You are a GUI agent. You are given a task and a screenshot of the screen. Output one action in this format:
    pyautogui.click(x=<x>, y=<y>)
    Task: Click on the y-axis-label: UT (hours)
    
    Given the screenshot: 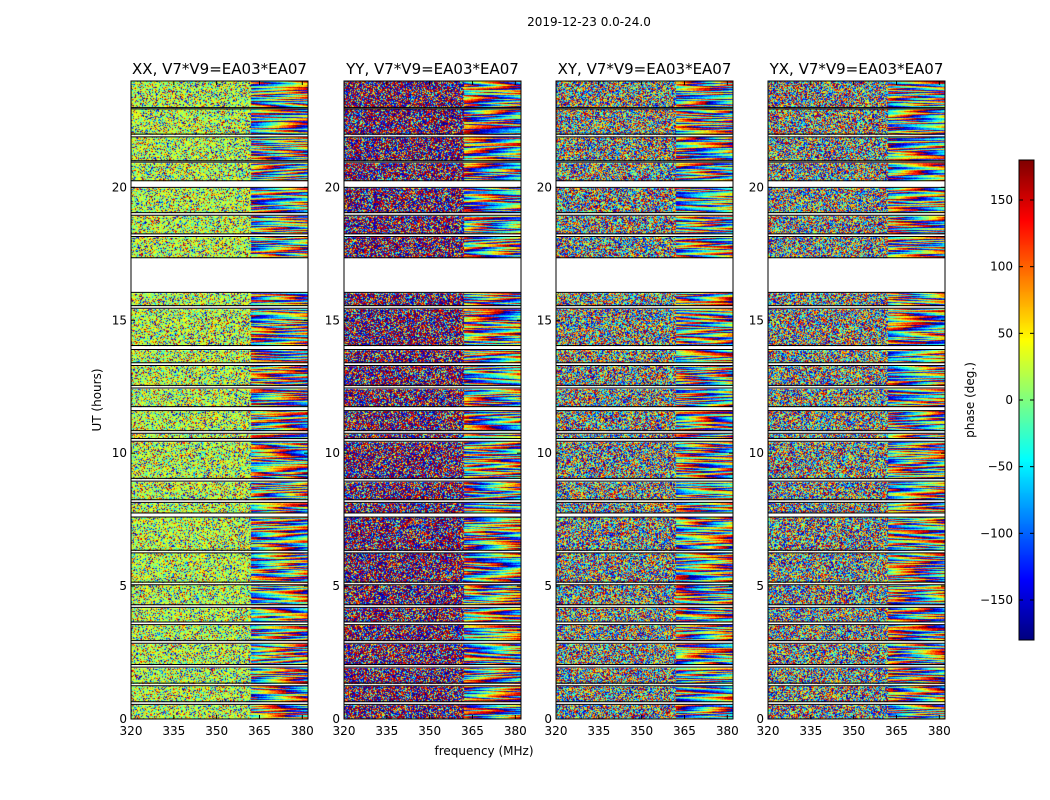 What is the action you would take?
    pyautogui.click(x=97, y=399)
    